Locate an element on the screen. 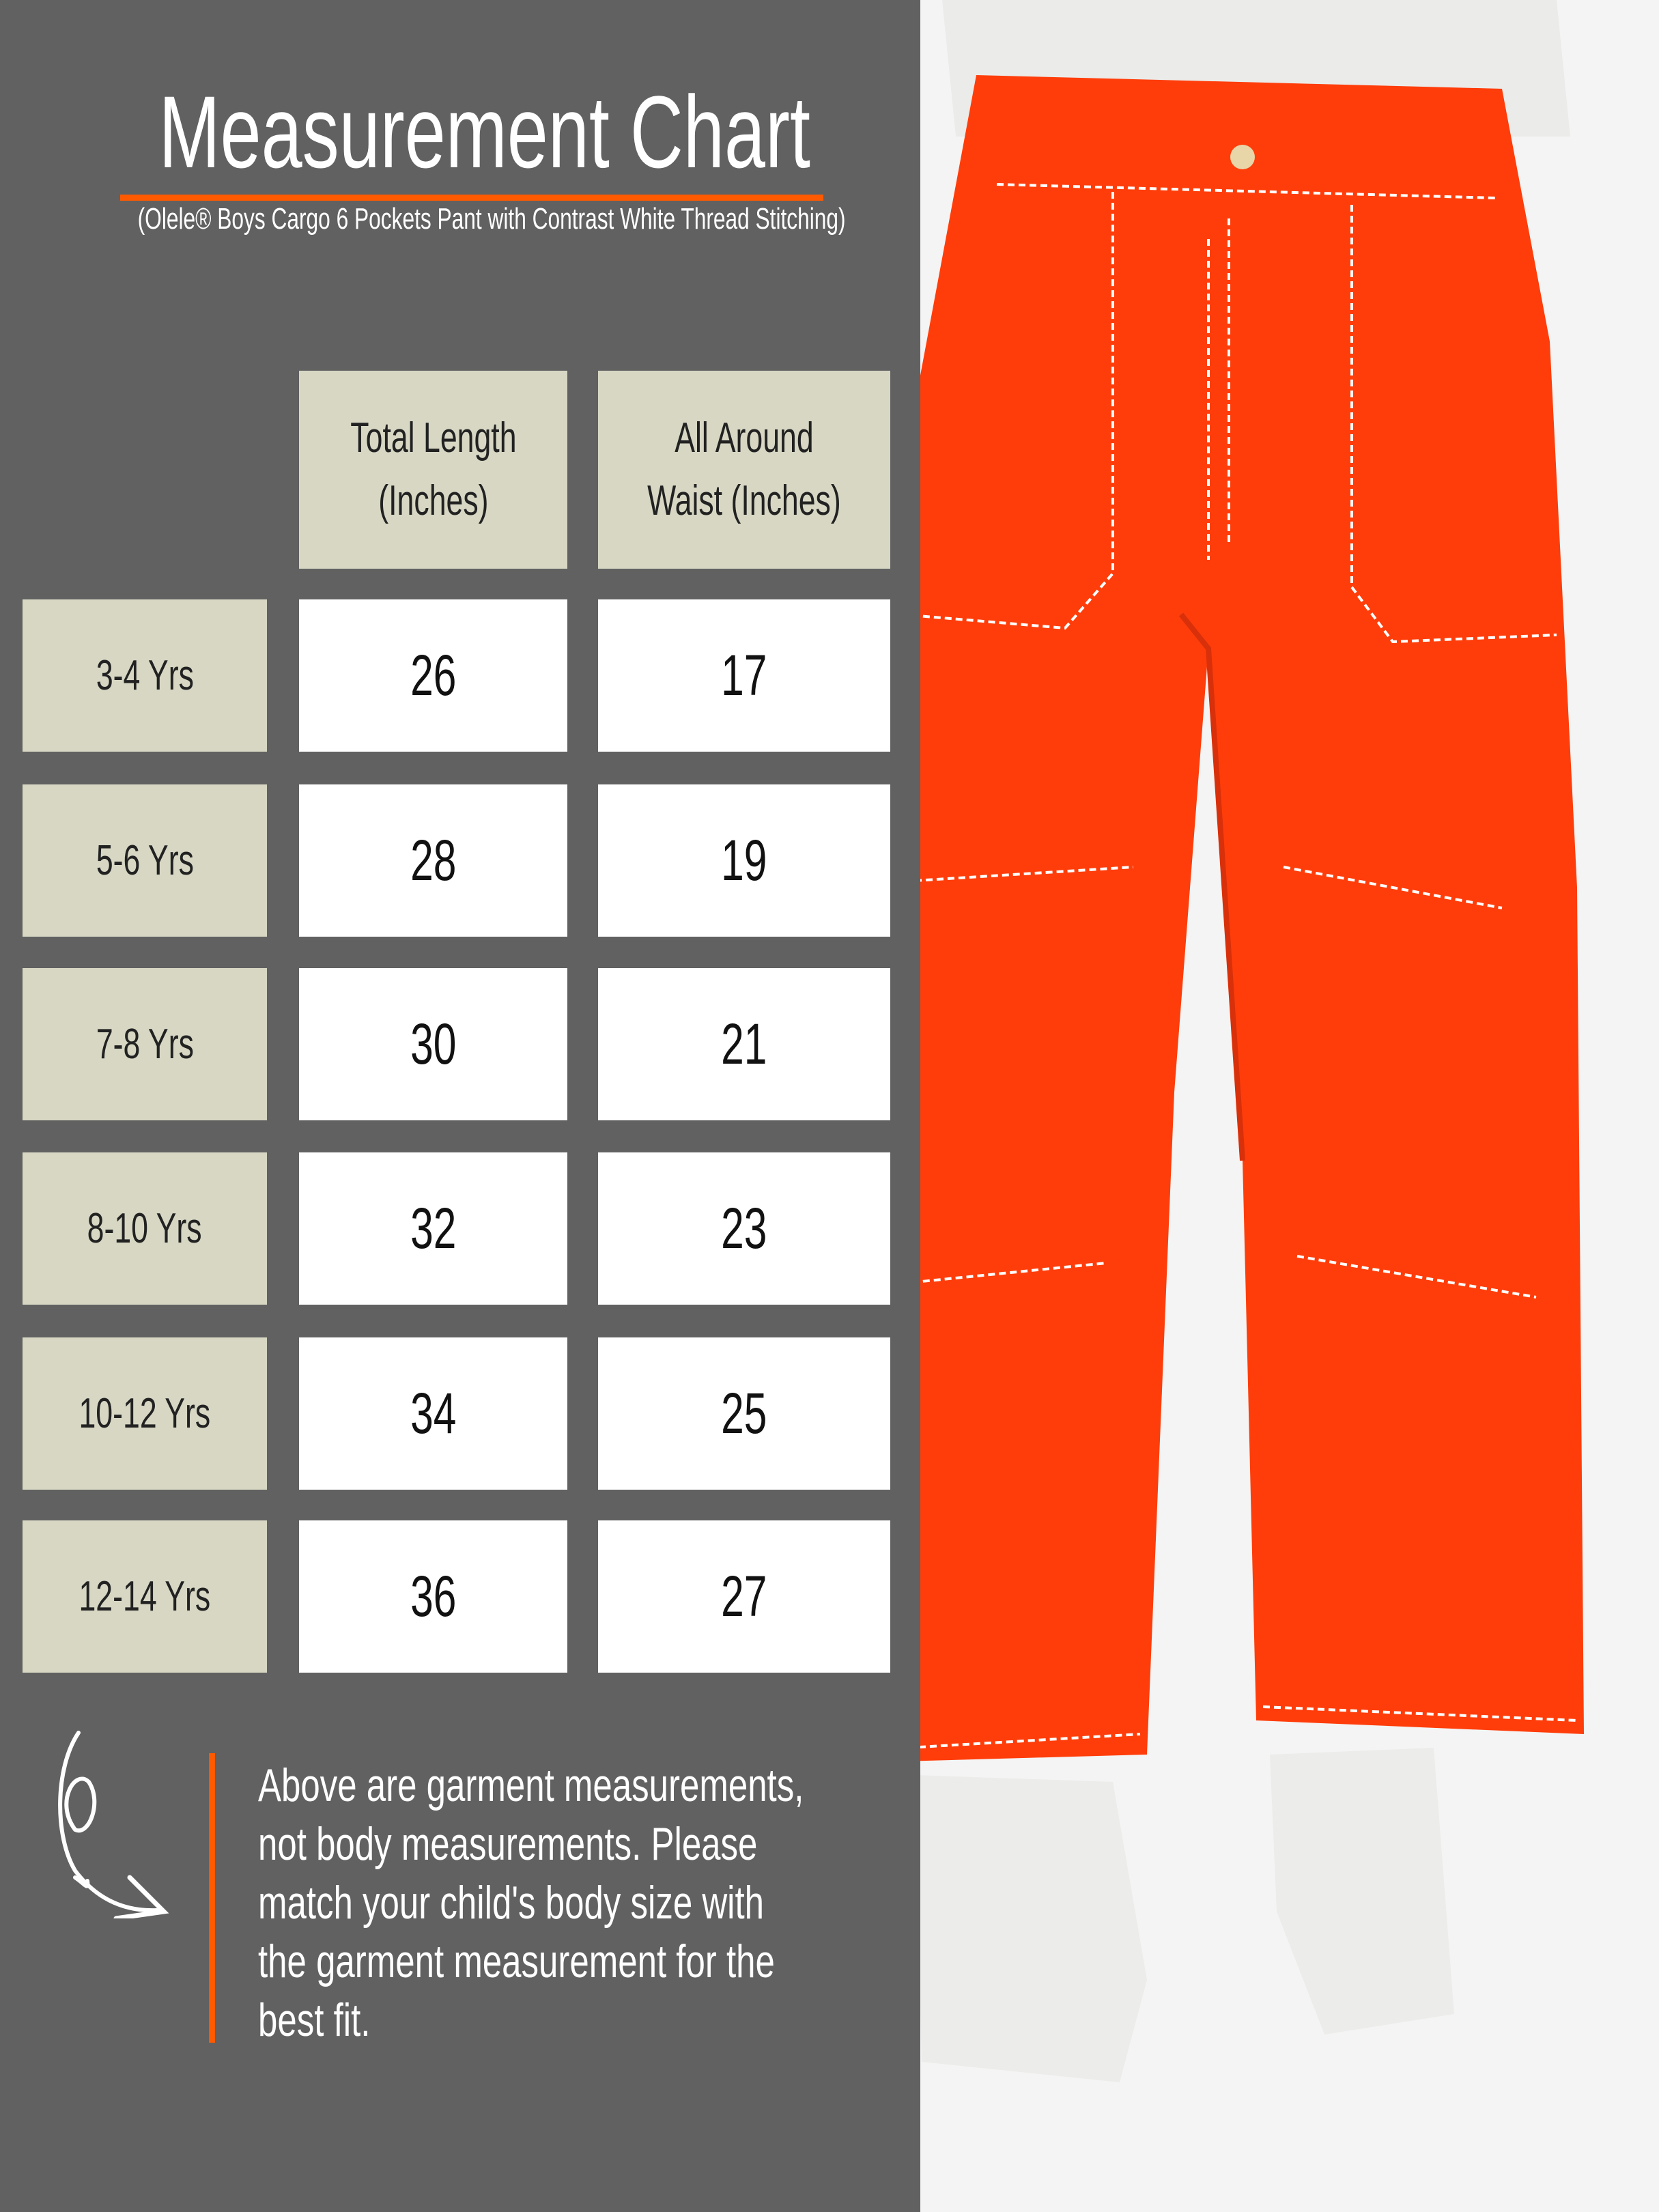 This screenshot has height=2212, width=1659. note-accent-bar is located at coordinates (212, 1898).